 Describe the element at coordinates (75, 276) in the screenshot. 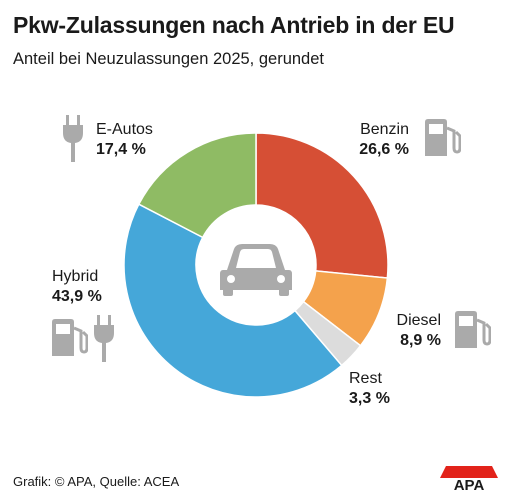

I see `label-hybrid-name: Hybrid` at that location.